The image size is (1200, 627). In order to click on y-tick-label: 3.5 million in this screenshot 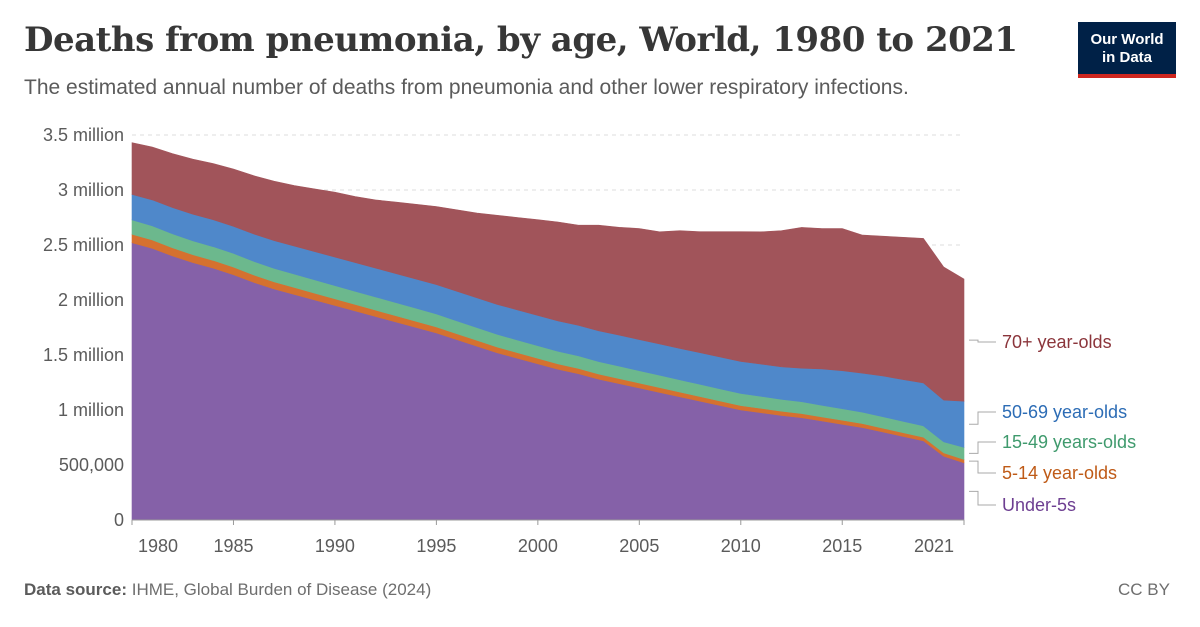, I will do `click(83, 135)`.